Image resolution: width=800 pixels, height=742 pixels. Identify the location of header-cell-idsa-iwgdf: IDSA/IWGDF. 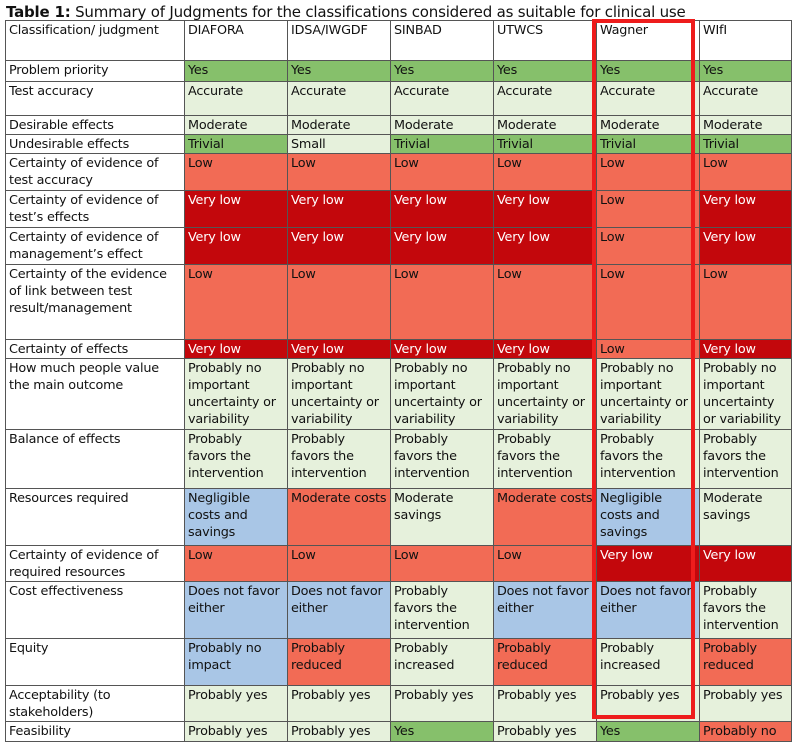
(339, 40).